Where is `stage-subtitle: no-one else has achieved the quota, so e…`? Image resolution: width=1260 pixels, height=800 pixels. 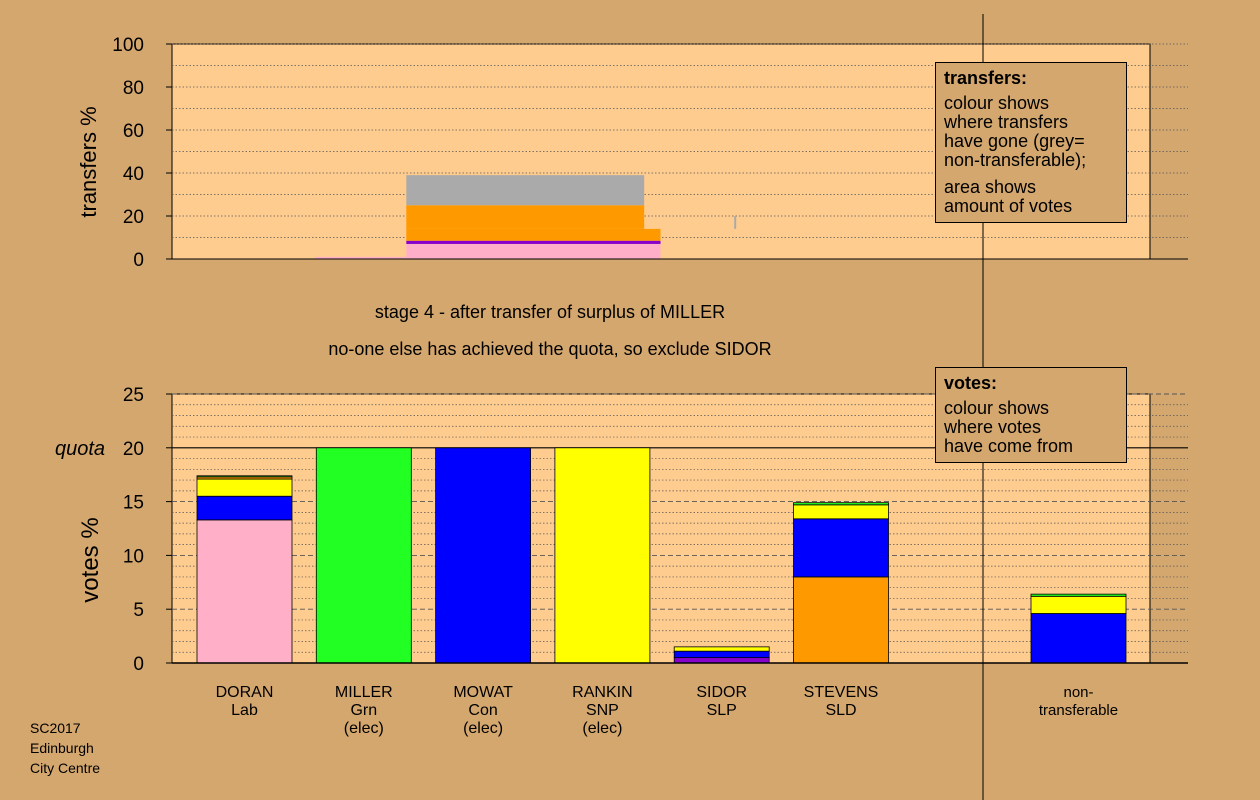
stage-subtitle: no-one else has achieved the quota, so e… is located at coordinates (550, 349).